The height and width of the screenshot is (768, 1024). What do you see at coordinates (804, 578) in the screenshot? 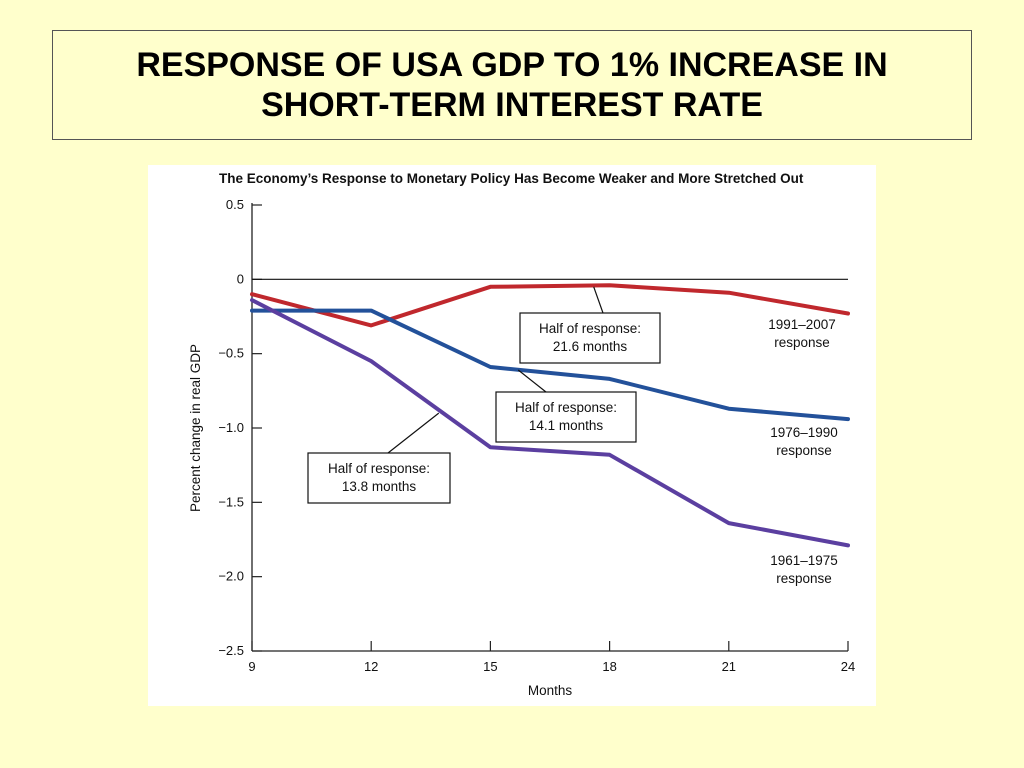
I see `series-label-3-sub: response` at bounding box center [804, 578].